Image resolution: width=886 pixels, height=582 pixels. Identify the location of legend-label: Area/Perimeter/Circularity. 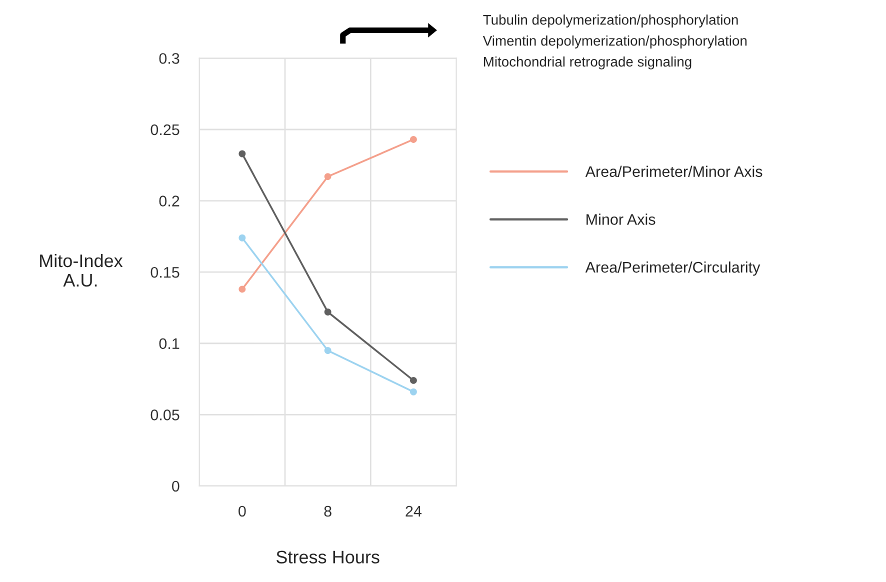
(672, 268).